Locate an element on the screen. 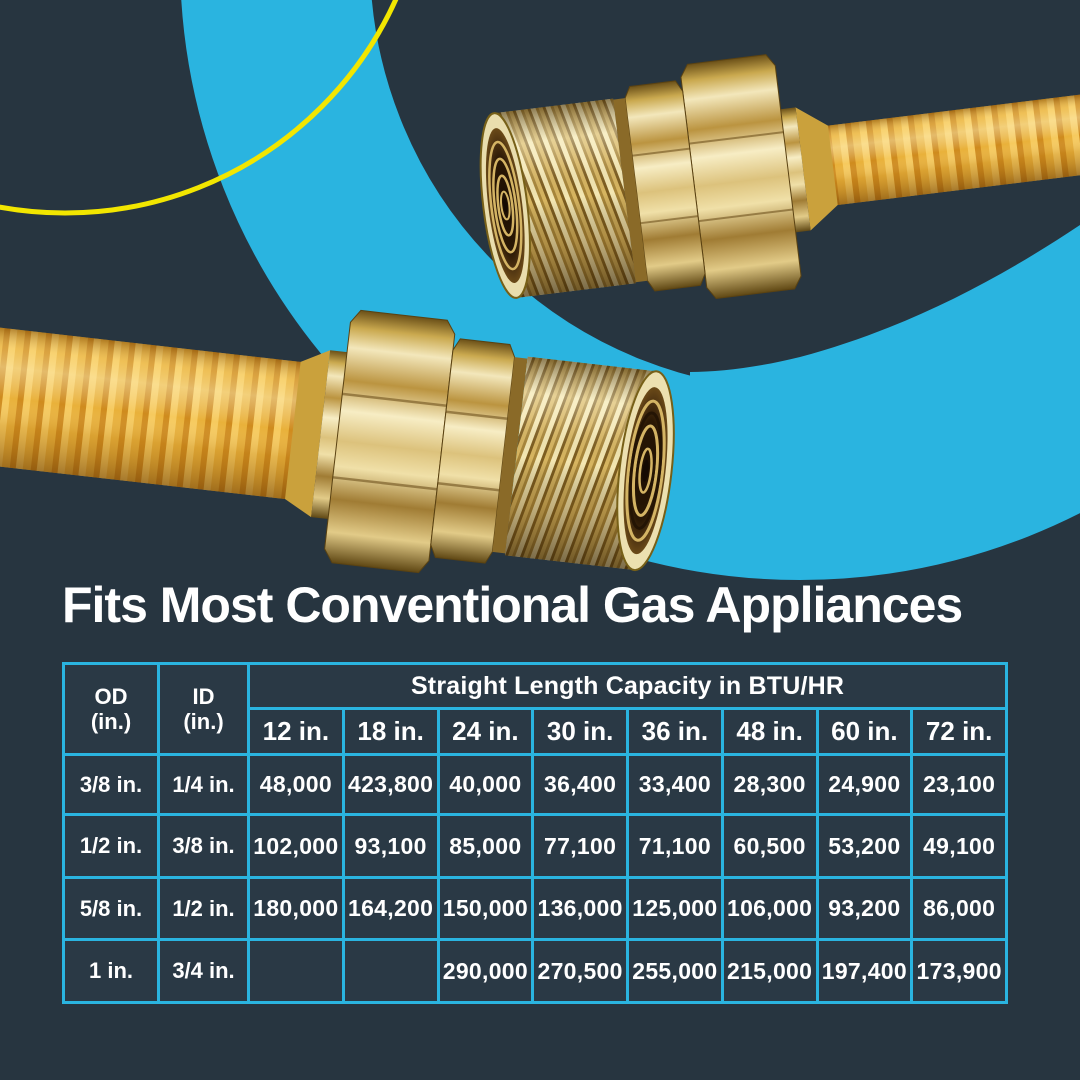 This screenshot has width=1080, height=1080. od-header-line2: (in.) is located at coordinates (111, 721).